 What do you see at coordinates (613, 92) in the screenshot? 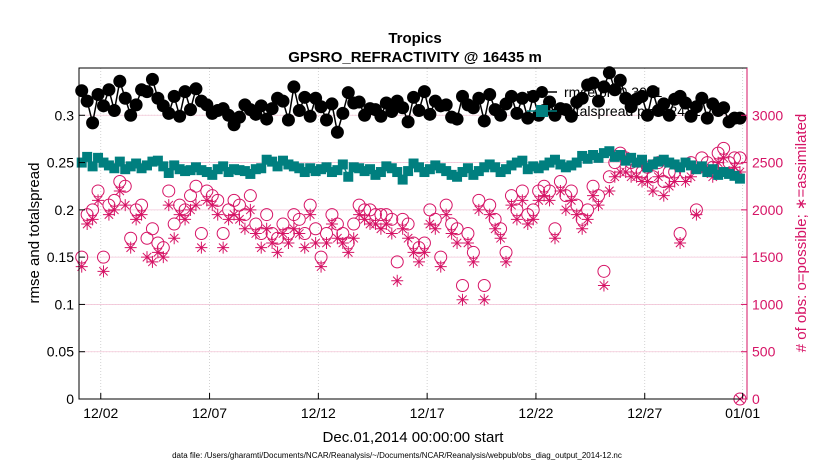
I see `legend-rmse-label: rmse pr=0.3001` at bounding box center [613, 92].